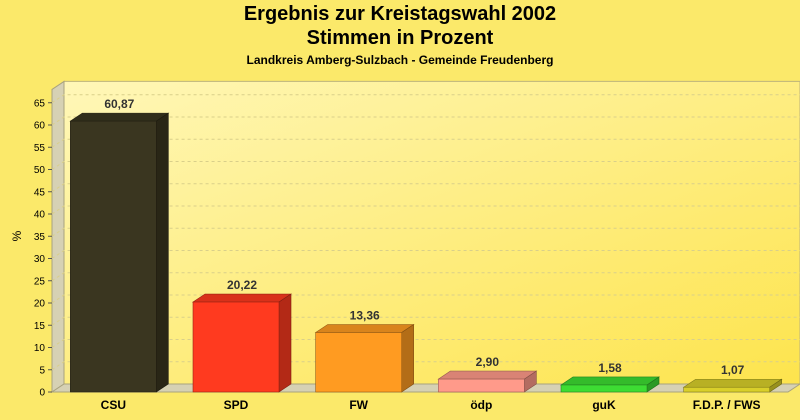 The height and width of the screenshot is (420, 800). What do you see at coordinates (242, 285) in the screenshot?
I see `bar-value-label: 20,22` at bounding box center [242, 285].